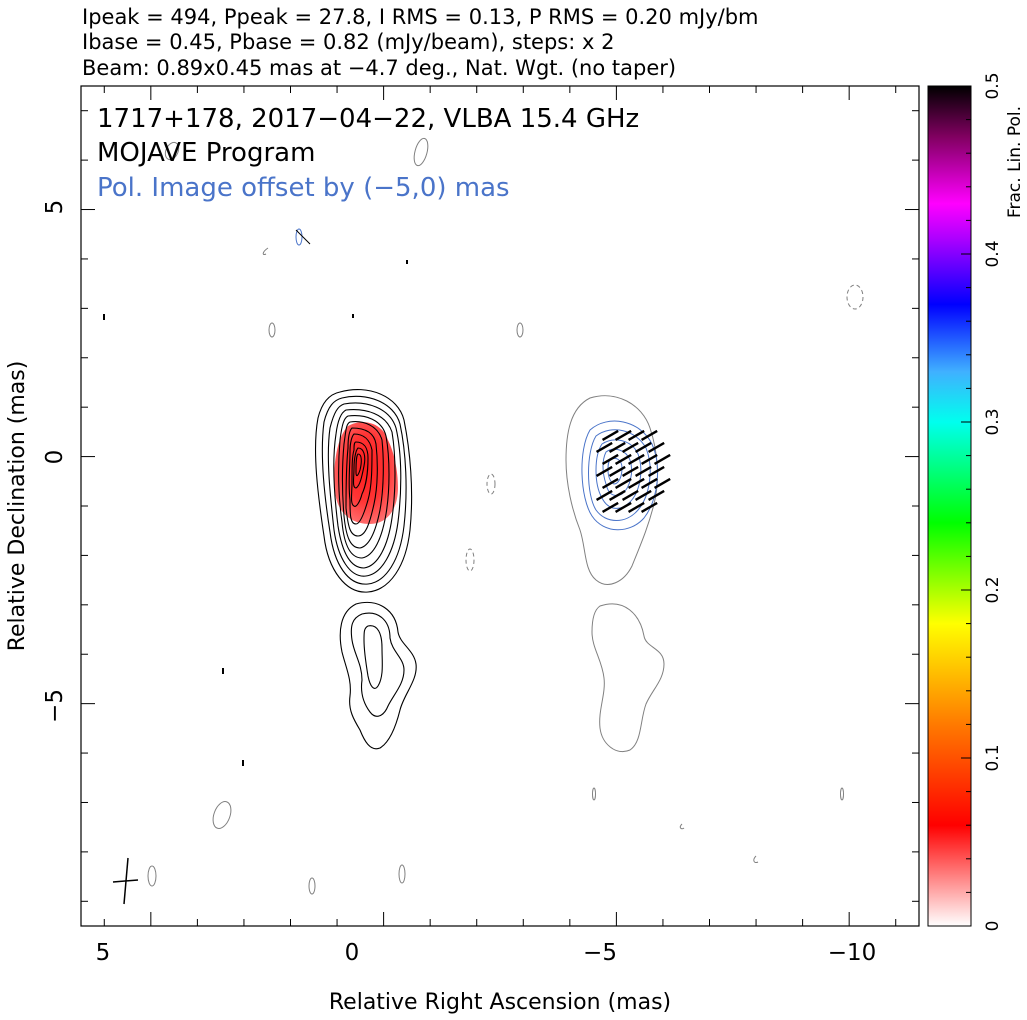  What do you see at coordinates (993, 85) in the screenshot?
I see `colorbar-tick-label-0.5: 0.5` at bounding box center [993, 85].